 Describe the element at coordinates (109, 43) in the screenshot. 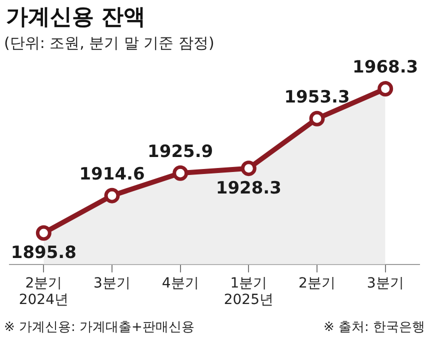

I see `chart-subtitle: (단위: 조원, 분기 말 기준 잠정)` at that location.